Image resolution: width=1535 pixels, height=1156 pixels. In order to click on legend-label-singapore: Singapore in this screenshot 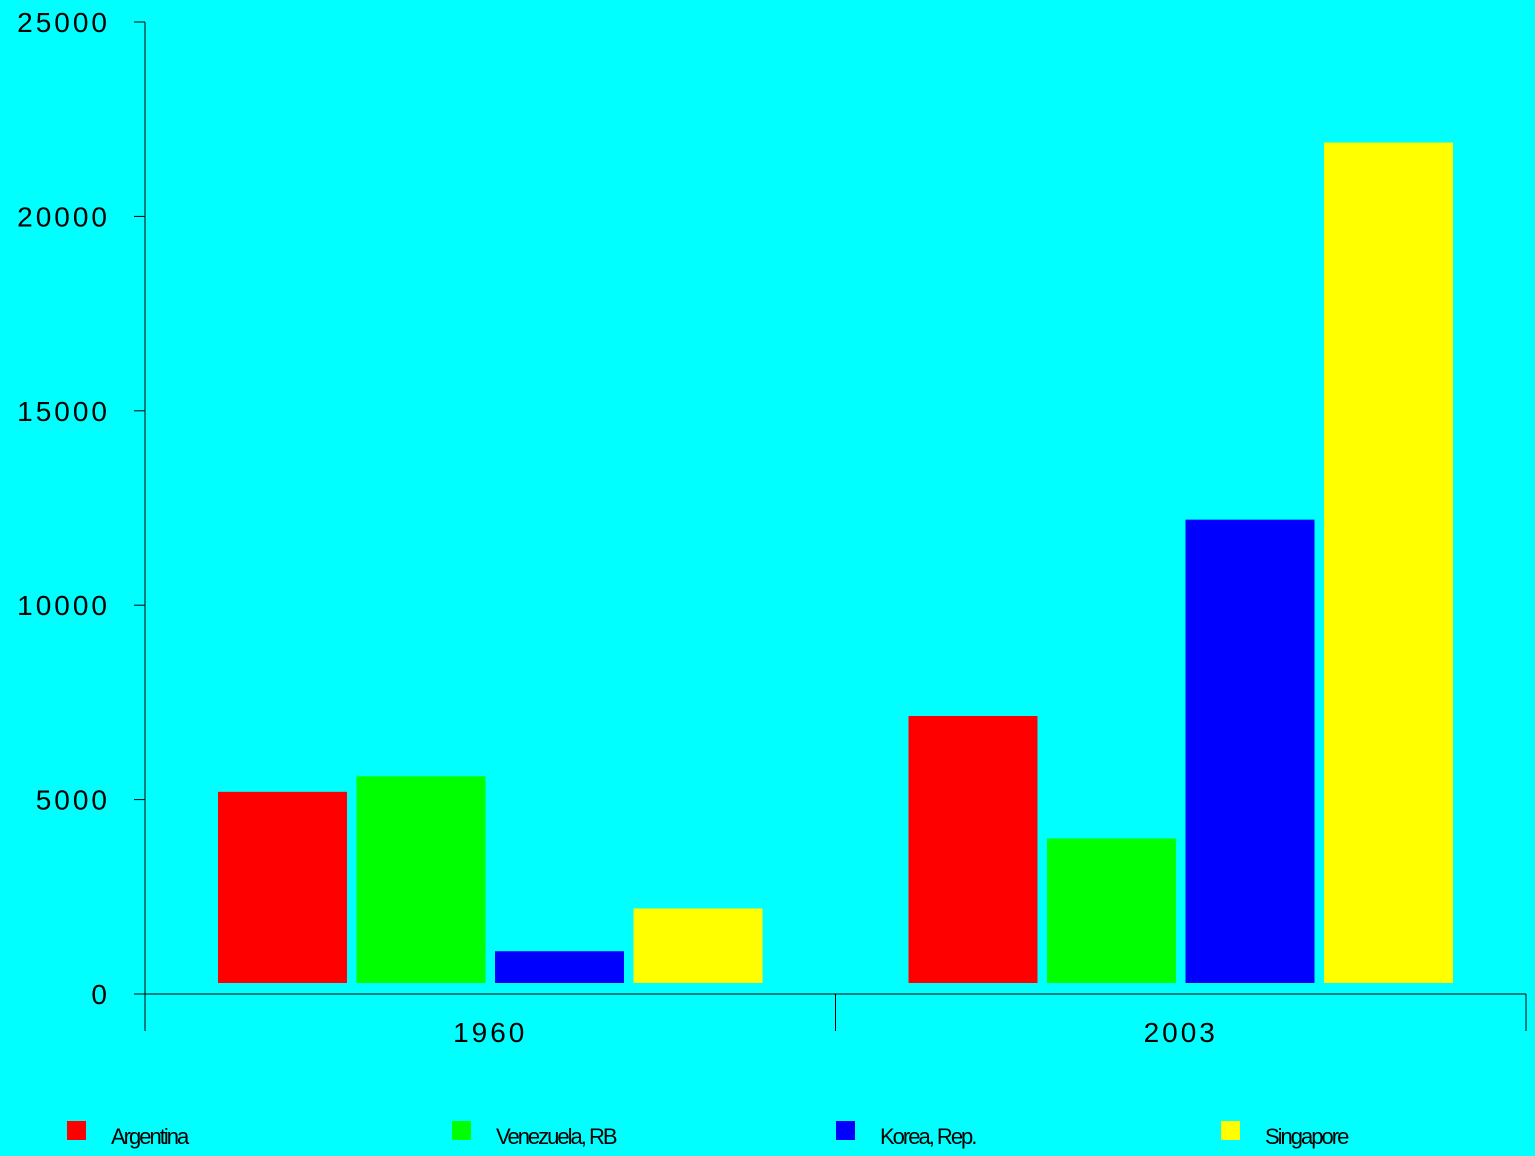, I will do `click(1307, 1136)`.